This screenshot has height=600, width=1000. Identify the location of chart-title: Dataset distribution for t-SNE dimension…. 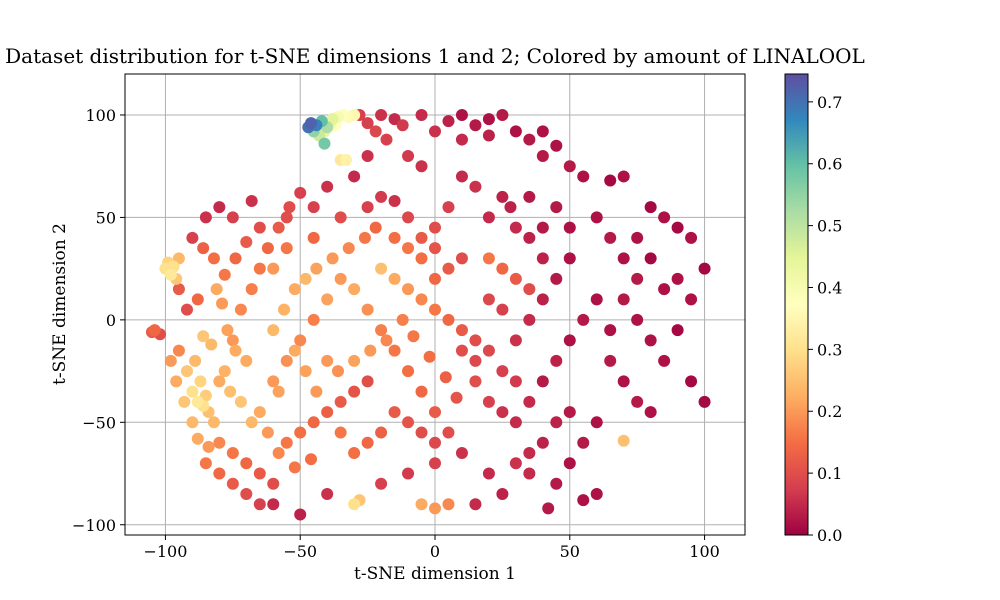
(435, 56).